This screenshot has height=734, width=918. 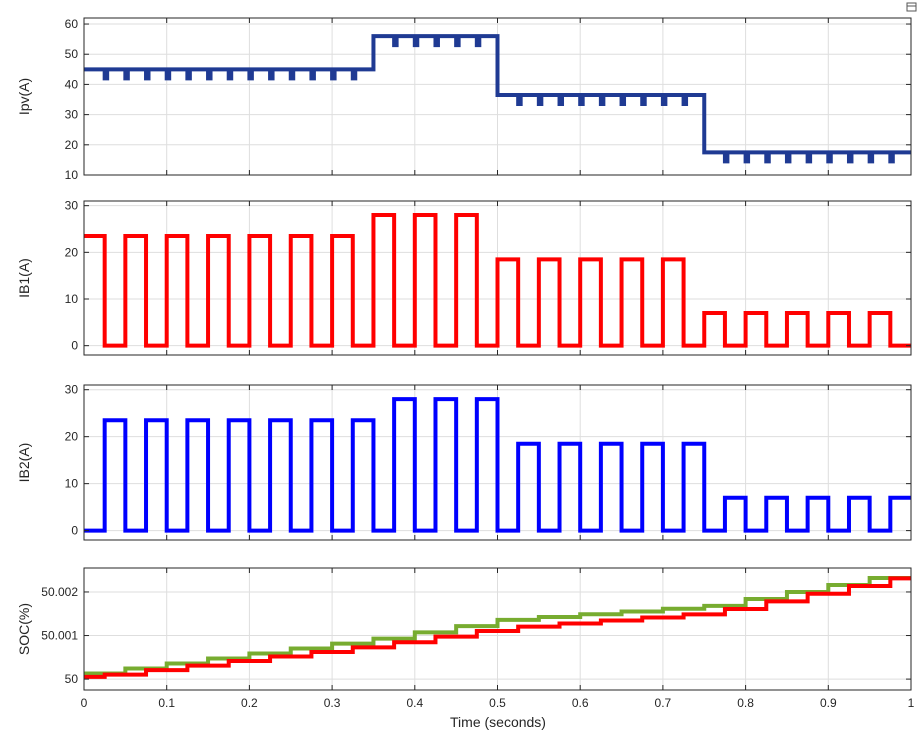 I want to click on window-corner-icon, so click(x=911, y=7).